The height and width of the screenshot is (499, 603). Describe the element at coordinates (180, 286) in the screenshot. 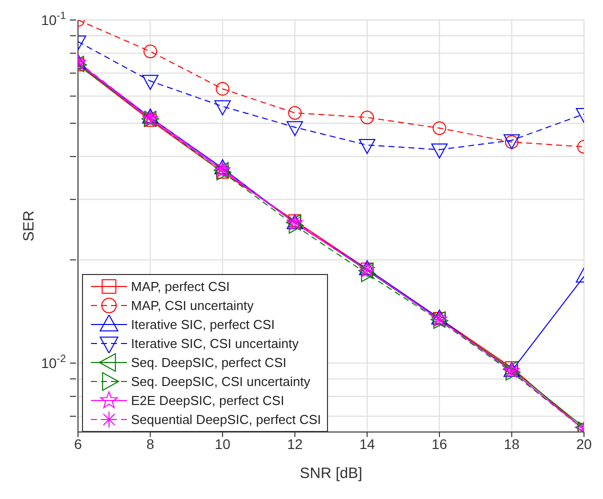

I see `legend-label: MAP, perfect CSI` at that location.